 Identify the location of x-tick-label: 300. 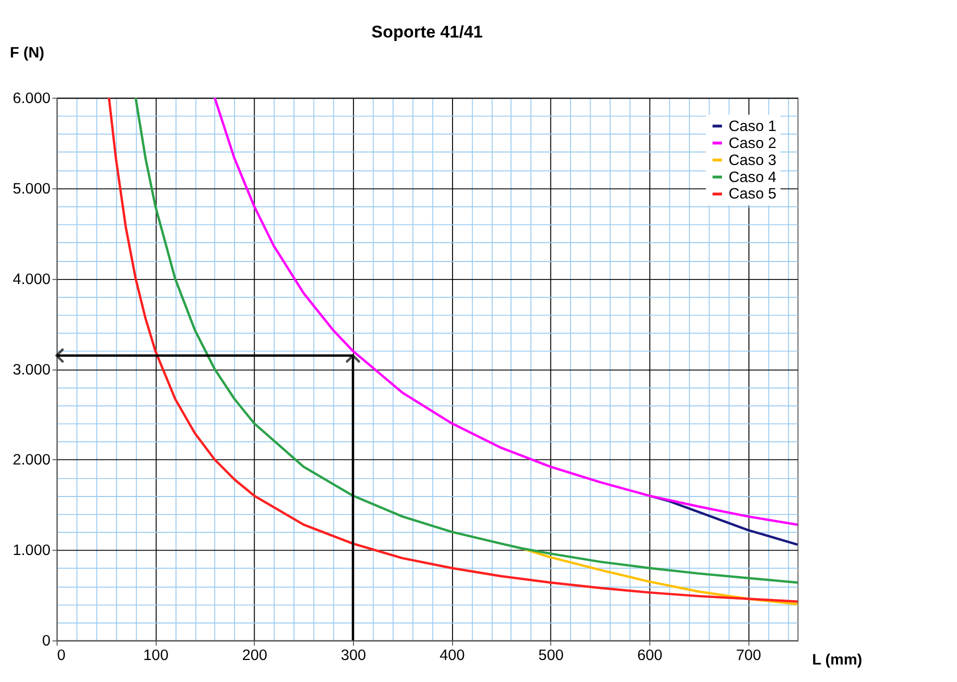
(353, 655).